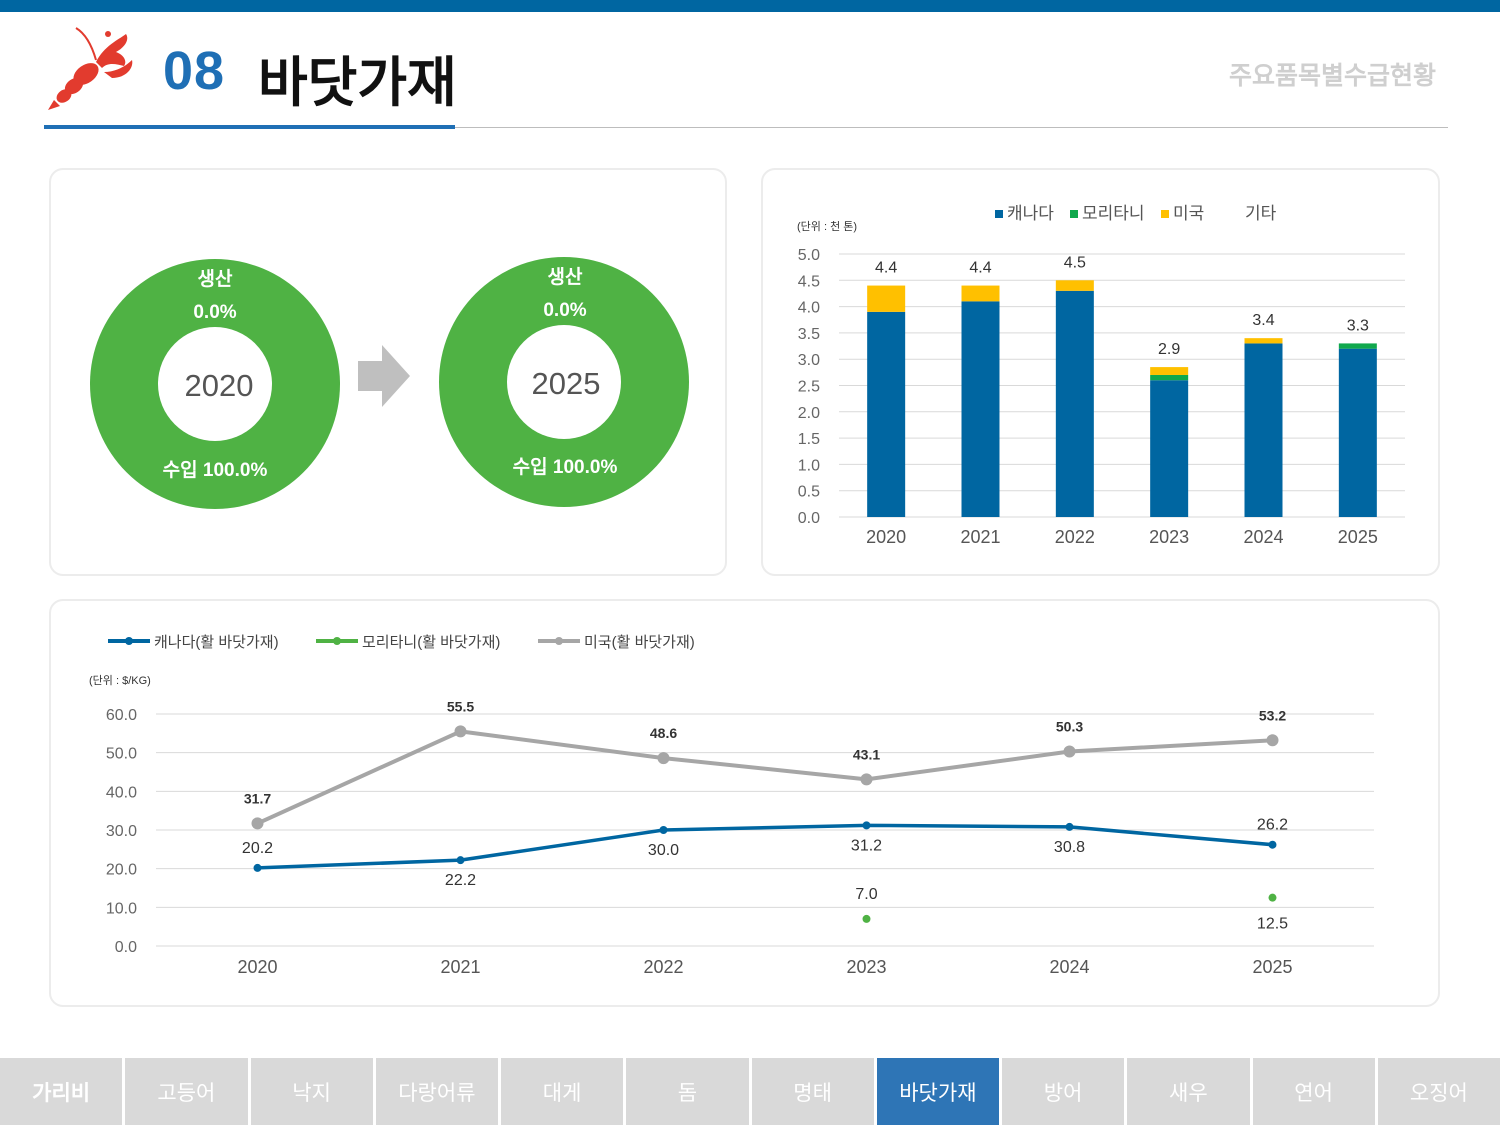  What do you see at coordinates (746, 127) in the screenshot?
I see `header-divider` at bounding box center [746, 127].